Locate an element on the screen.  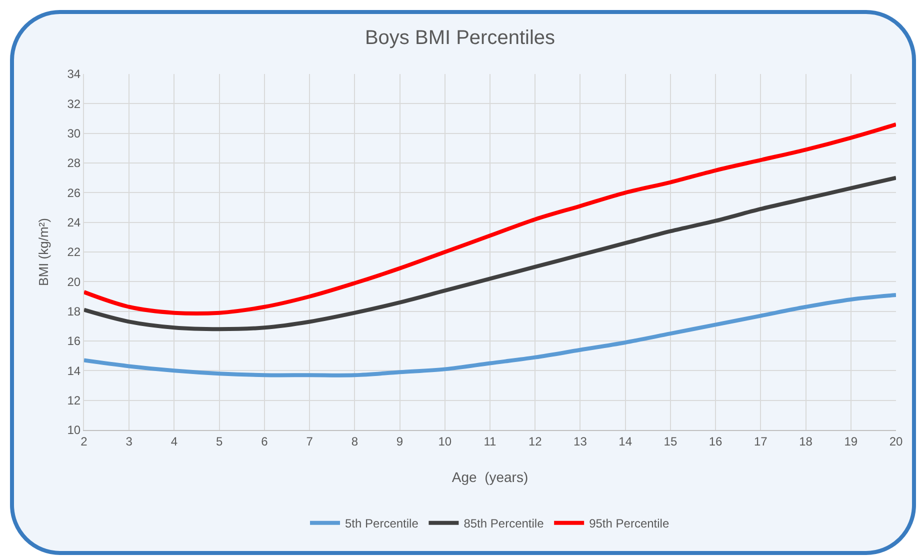
y-tick-label: 22 is located at coordinates (74, 252).